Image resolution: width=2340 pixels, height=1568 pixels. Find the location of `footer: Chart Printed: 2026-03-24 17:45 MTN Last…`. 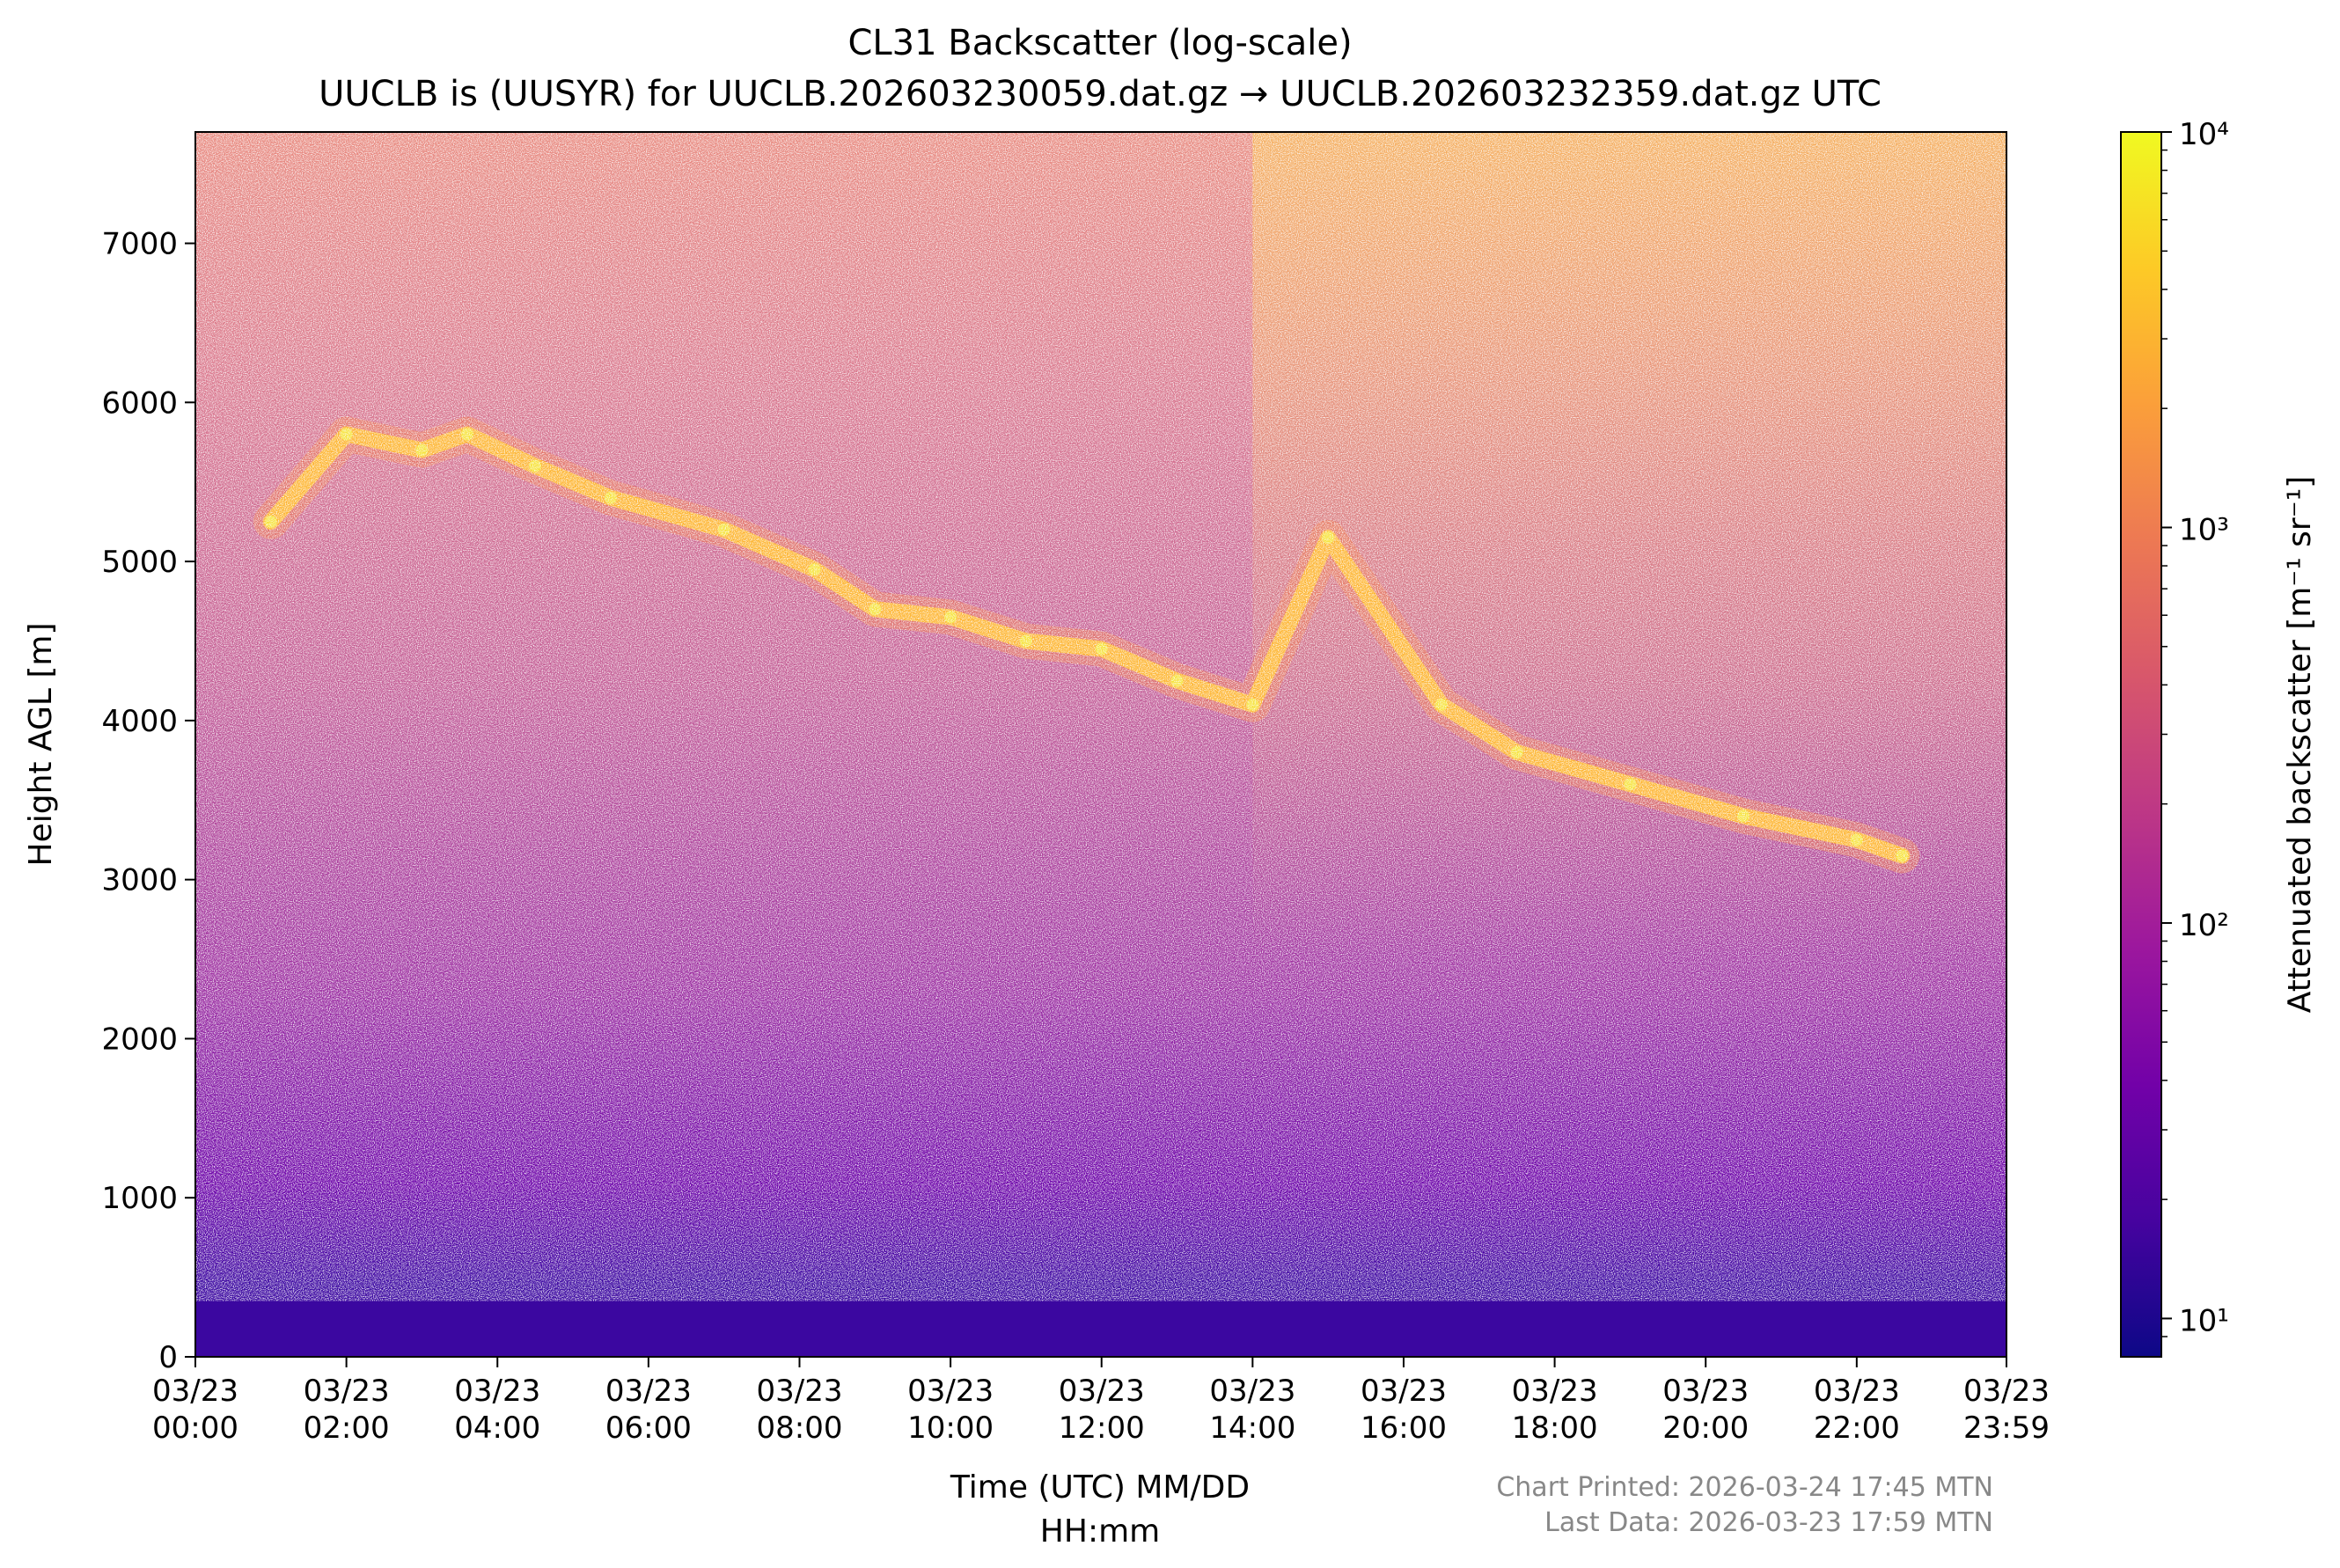

footer: Chart Printed: 2026-03-24 17:45 MTN Last… is located at coordinates (1744, 1505).